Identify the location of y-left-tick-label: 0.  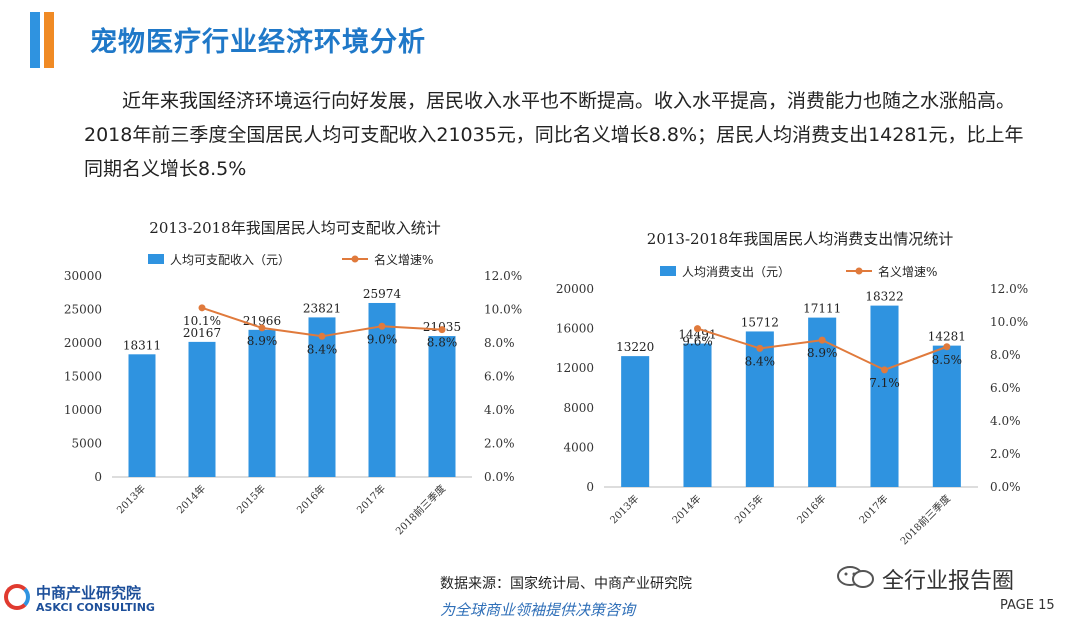
(98, 477).